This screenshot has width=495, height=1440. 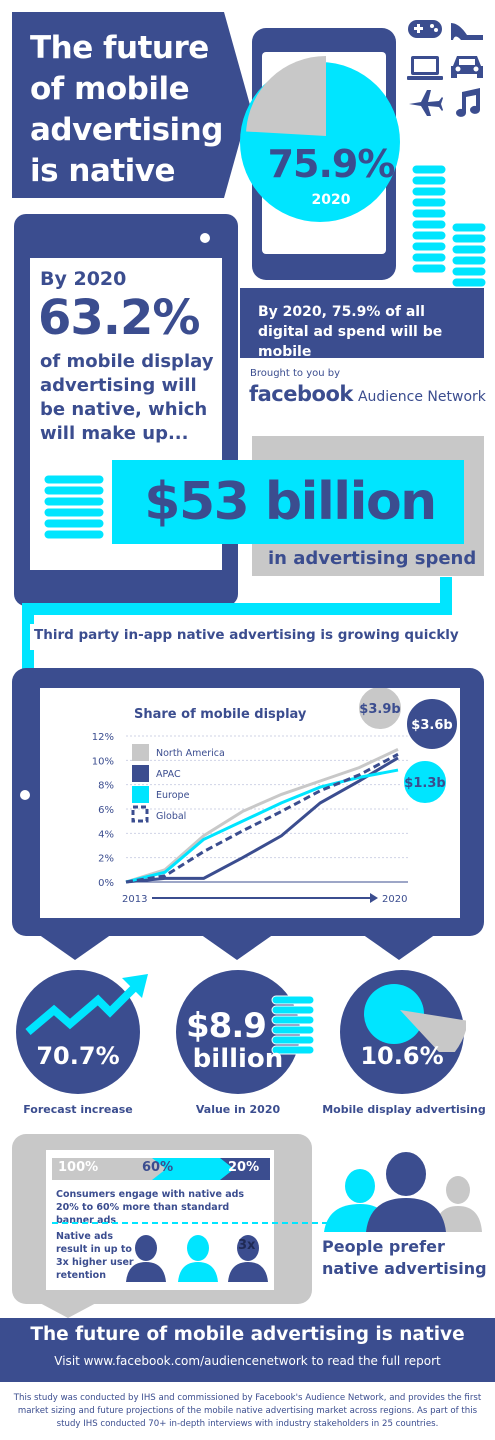 I want to click on retention-multiplier: 3x, so click(x=247, y=1245).